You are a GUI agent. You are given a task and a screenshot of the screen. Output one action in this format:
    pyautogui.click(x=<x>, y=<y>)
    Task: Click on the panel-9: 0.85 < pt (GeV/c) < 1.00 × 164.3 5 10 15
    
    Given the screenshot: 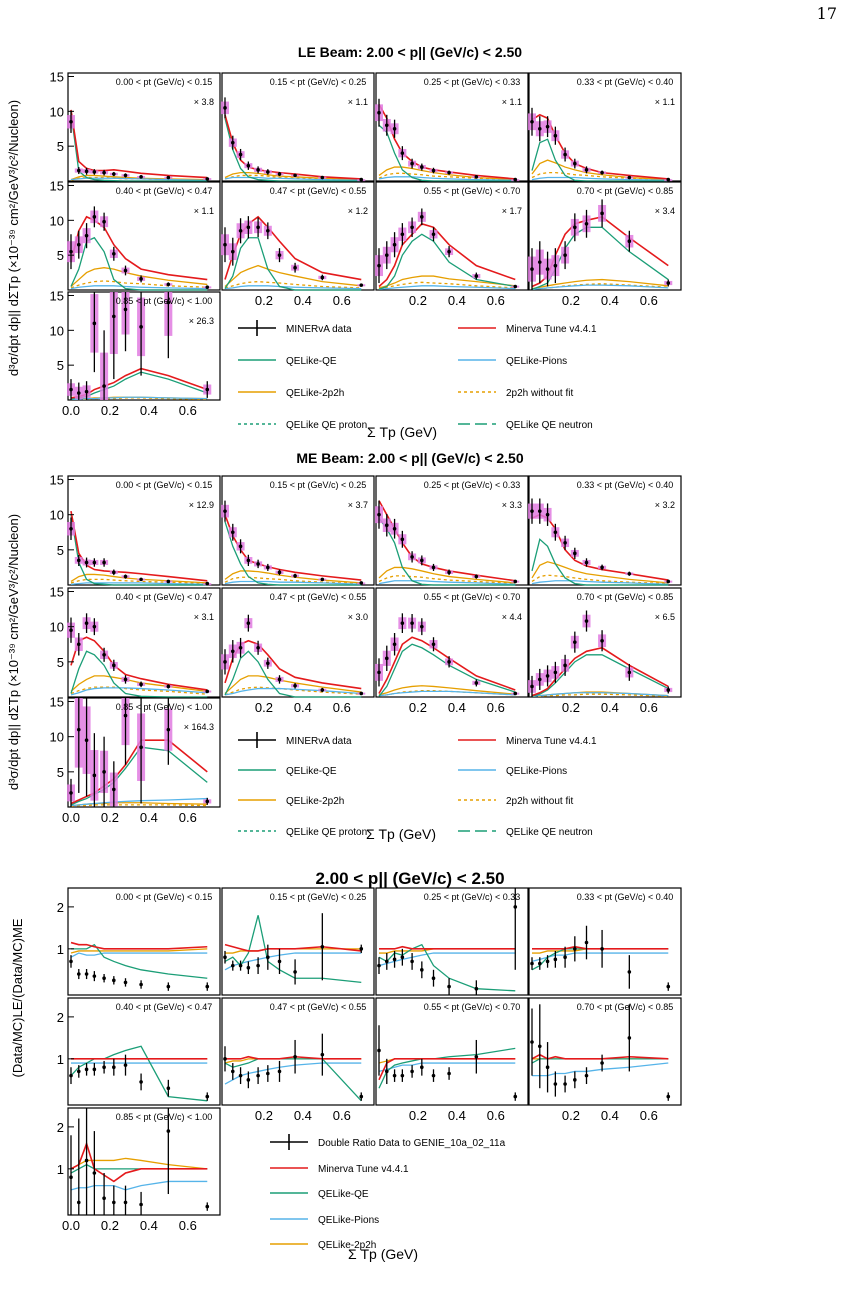 What is the action you would take?
    pyautogui.click(x=135, y=751)
    